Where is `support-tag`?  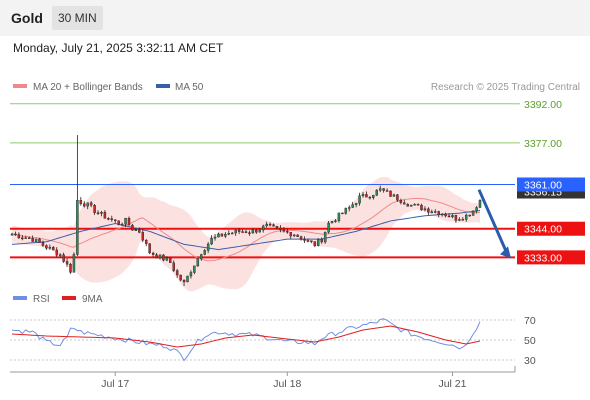 support-tag is located at coordinates (551, 228).